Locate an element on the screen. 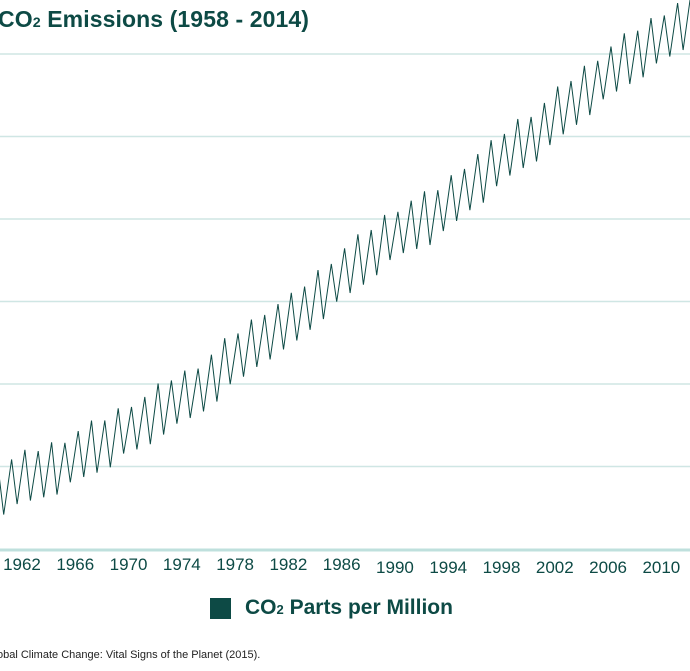 The height and width of the screenshot is (671, 690). legend-text: CO is located at coordinates (261, 607).